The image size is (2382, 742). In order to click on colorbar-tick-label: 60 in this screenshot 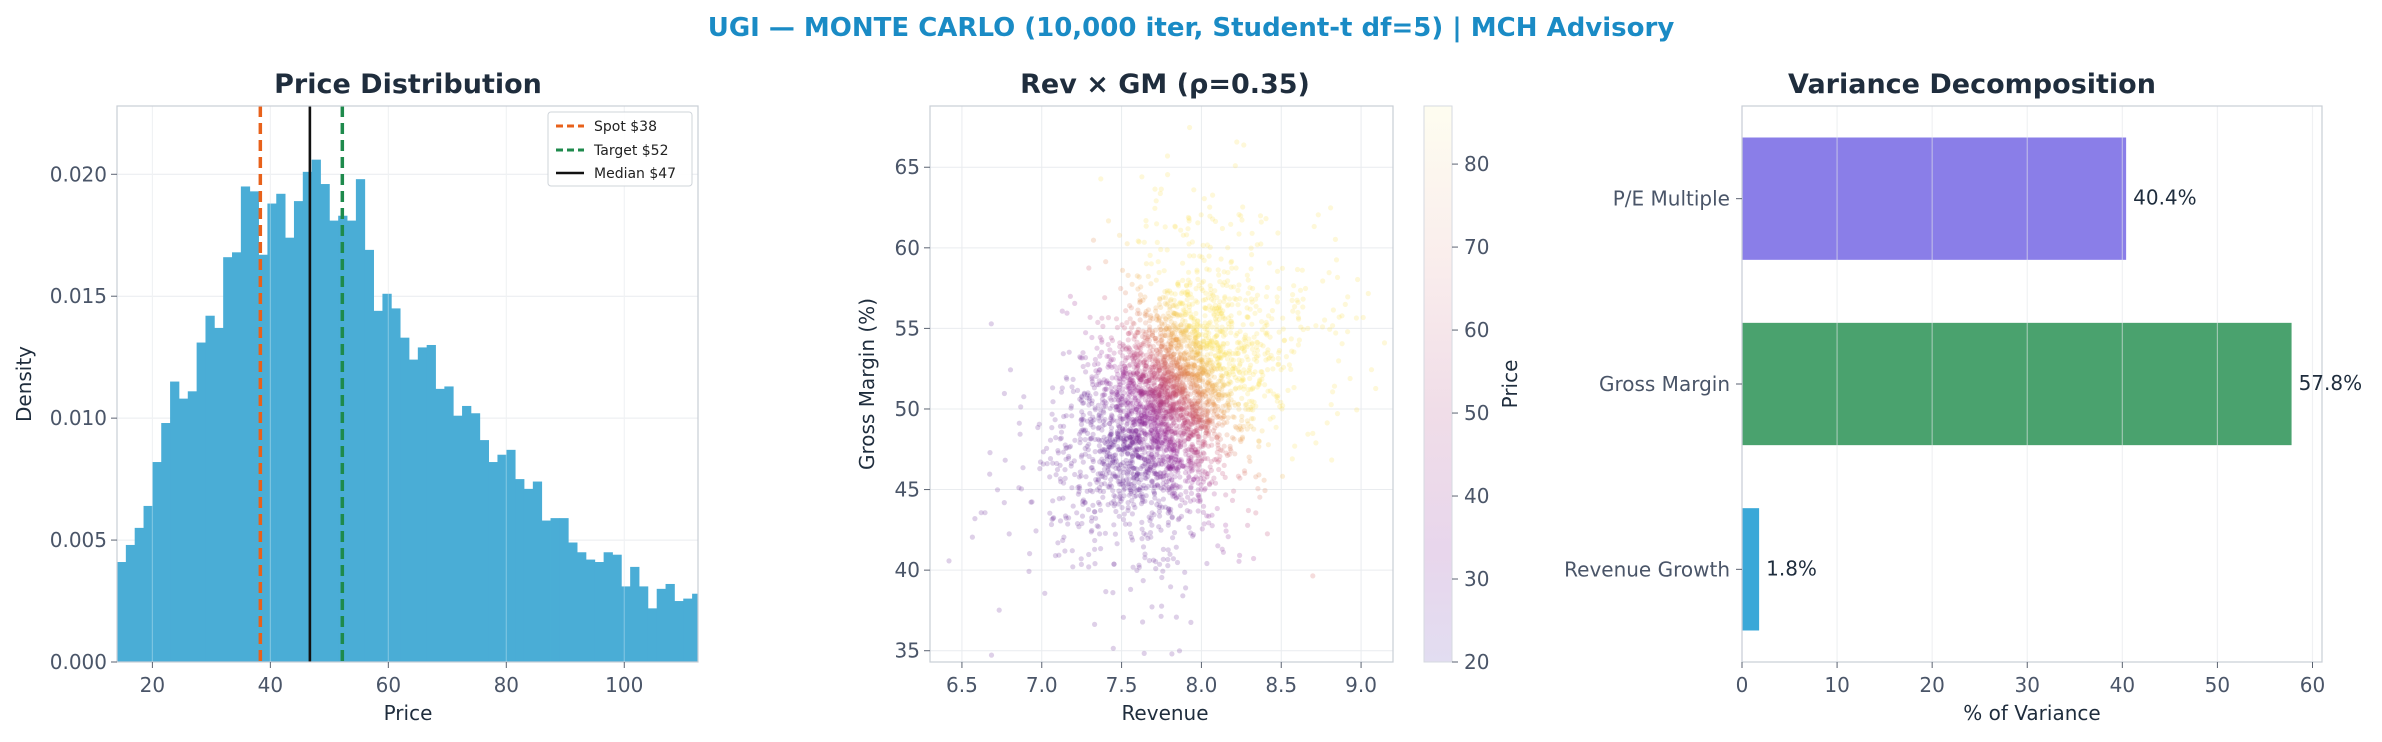, I will do `click(1476, 330)`.